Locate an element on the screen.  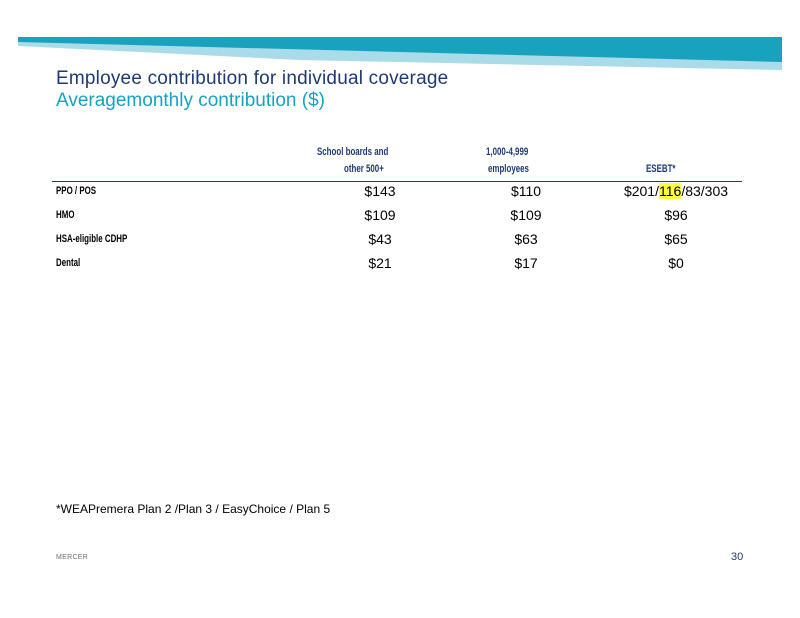
cell-employees: $63 is located at coordinates (526, 239).